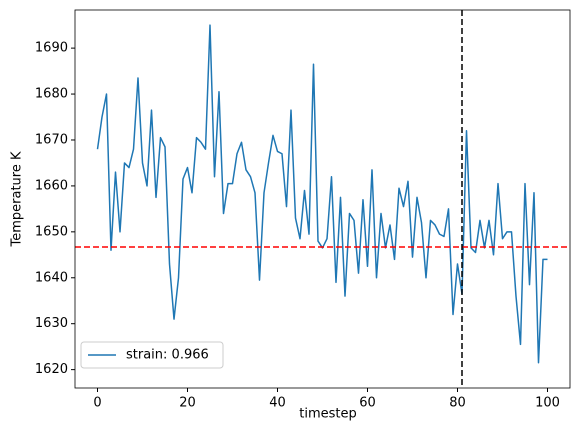 The image size is (581, 433). Describe the element at coordinates (328, 414) in the screenshot. I see `x-axis-label: timestep` at that location.